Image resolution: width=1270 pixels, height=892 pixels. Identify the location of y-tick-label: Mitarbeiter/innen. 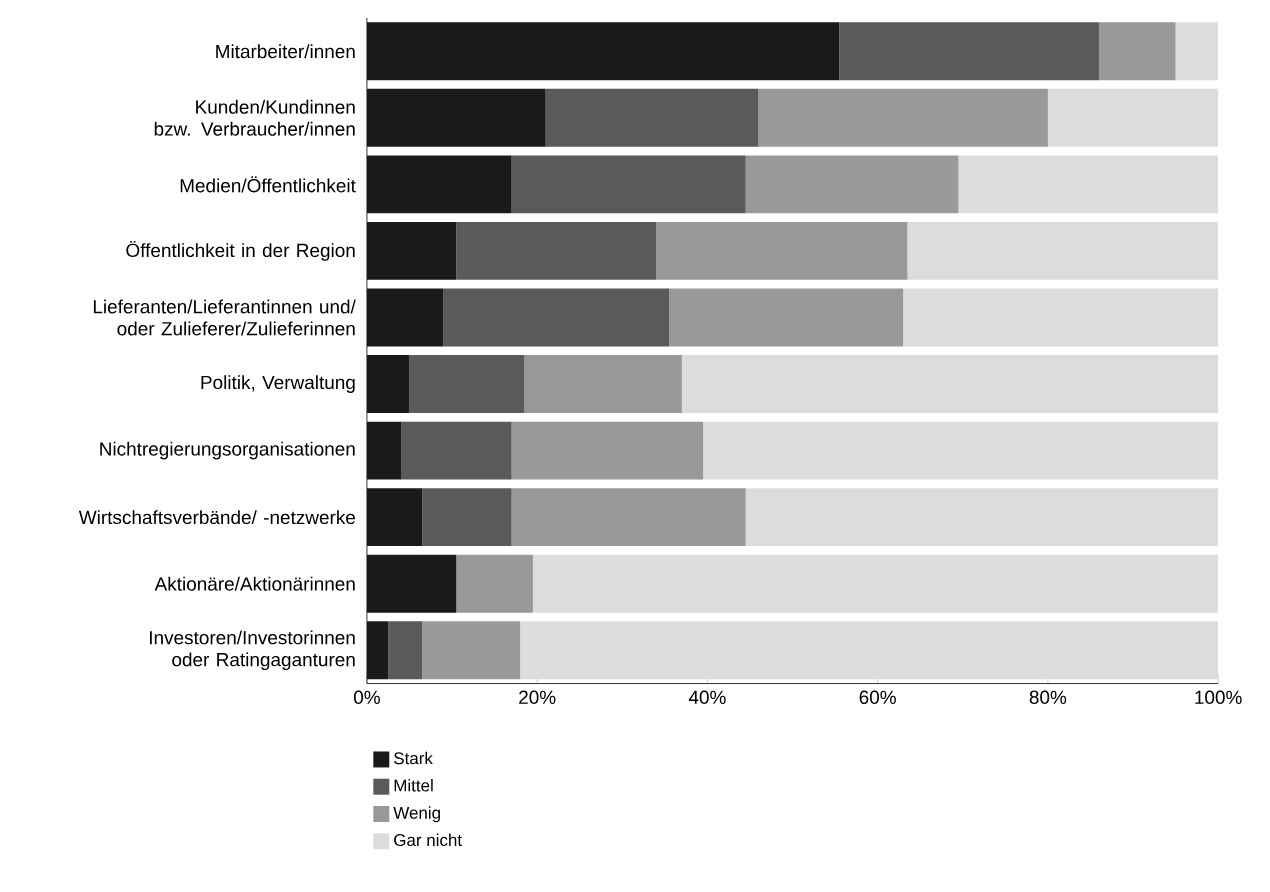
(285, 51).